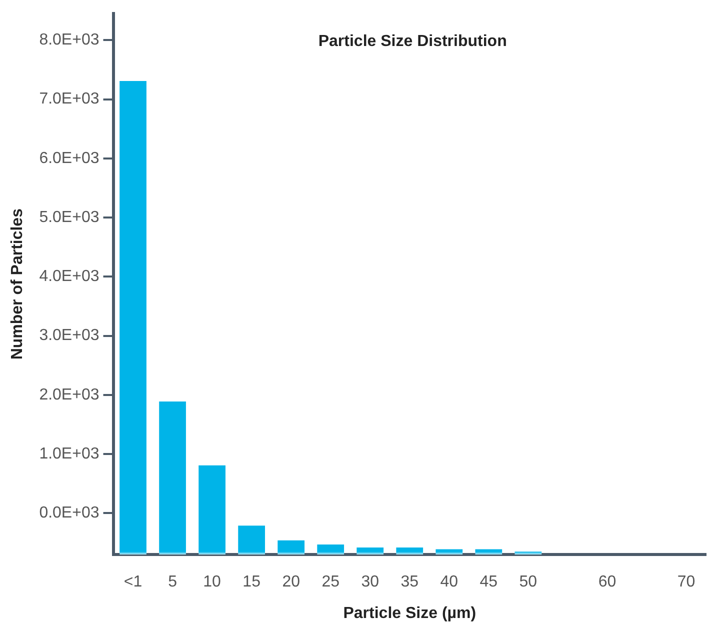  Describe the element at coordinates (489, 582) in the screenshot. I see `x-tick-label: 45` at that location.